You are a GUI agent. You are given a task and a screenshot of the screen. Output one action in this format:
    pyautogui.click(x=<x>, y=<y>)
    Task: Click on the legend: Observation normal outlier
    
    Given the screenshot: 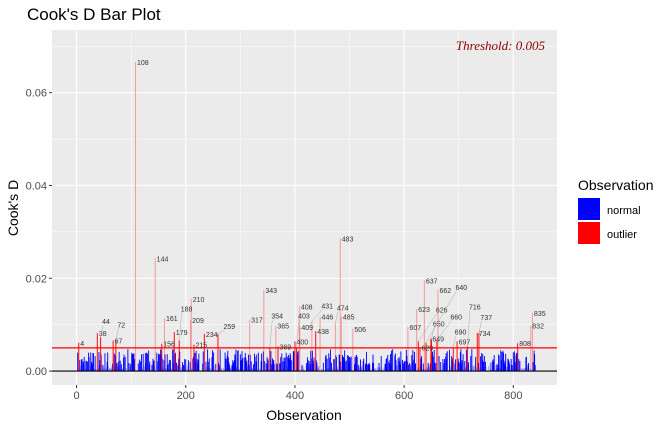 What is the action you would take?
    pyautogui.click(x=615, y=210)
    